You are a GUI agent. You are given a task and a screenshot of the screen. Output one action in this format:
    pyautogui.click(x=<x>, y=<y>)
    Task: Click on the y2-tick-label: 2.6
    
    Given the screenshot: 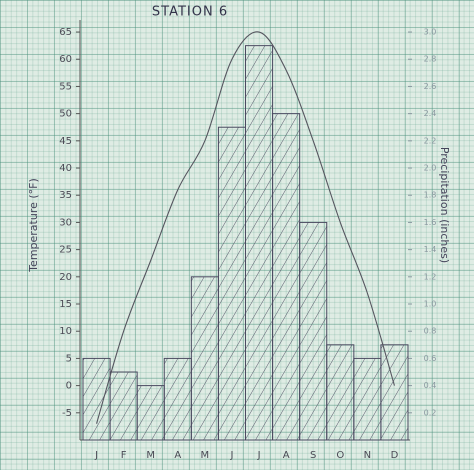 What is the action you would take?
    pyautogui.click(x=430, y=86)
    